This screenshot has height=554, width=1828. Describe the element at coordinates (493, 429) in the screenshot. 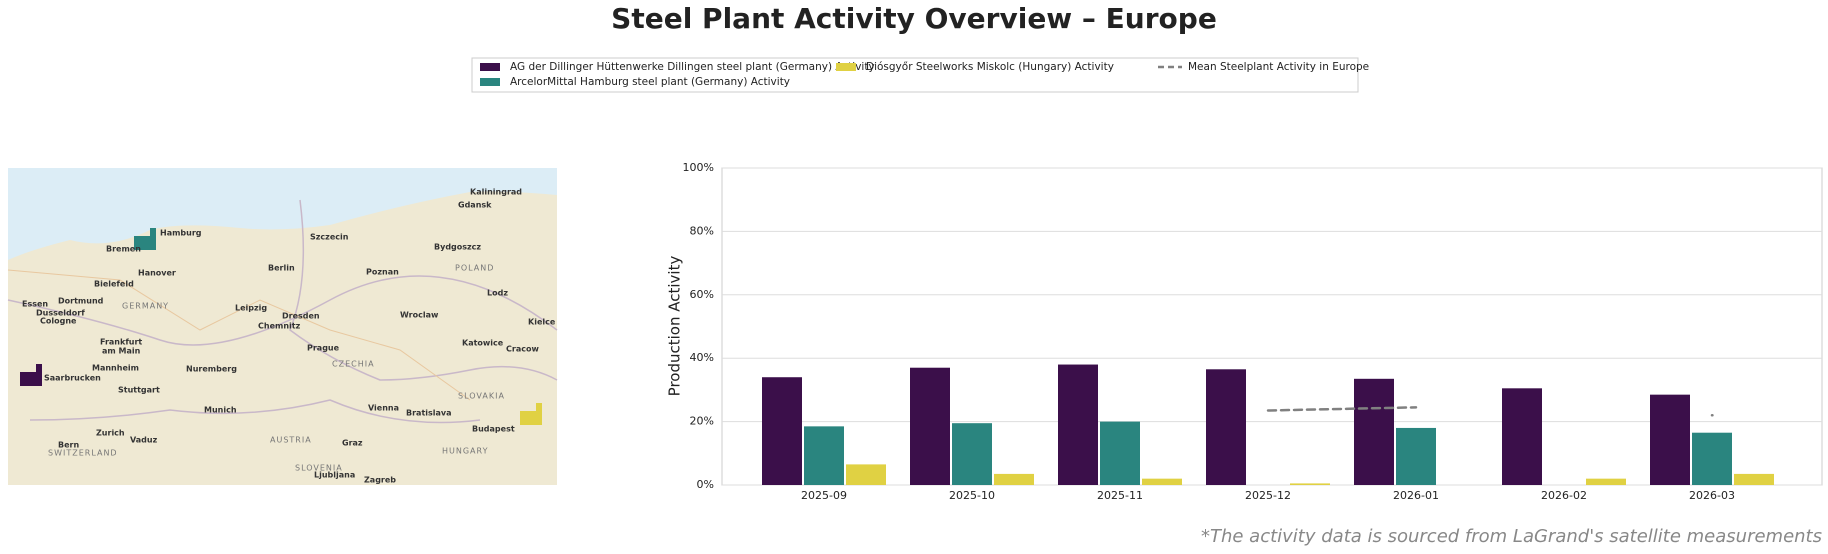

I see `map-label: Budapest` at that location.